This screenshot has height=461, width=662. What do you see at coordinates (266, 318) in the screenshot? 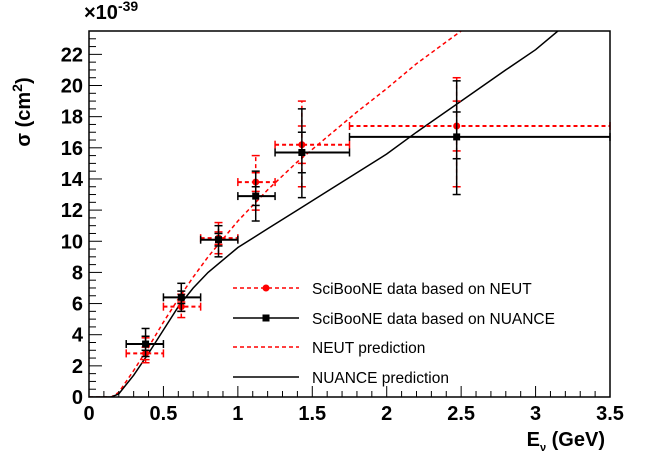
I see `legend-marker-nuance-data` at bounding box center [266, 318].